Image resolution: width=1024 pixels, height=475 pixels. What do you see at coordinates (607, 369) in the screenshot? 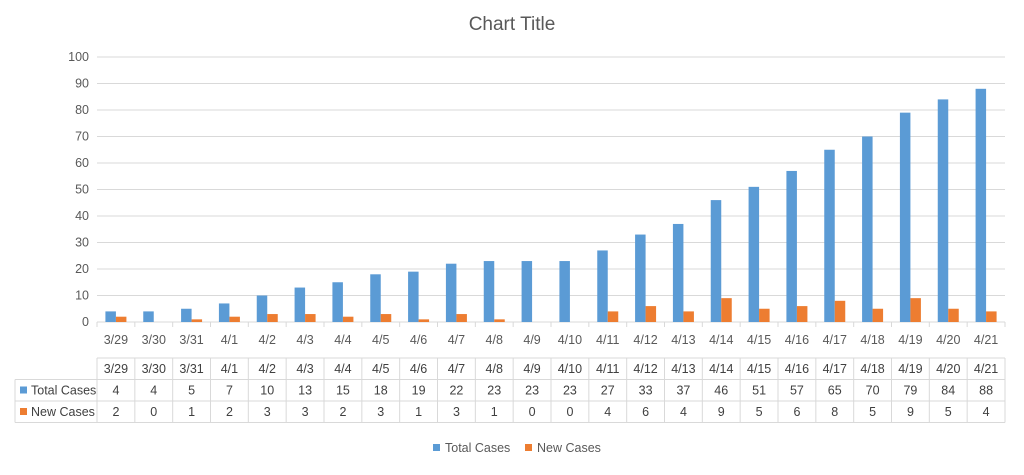
I see `table-header-cell: 4/11` at bounding box center [607, 369].